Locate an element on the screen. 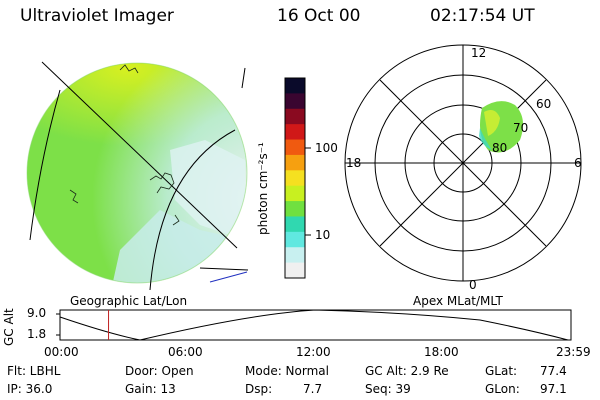 The width and height of the screenshot is (600, 400). date-label: 16 Oct 00 is located at coordinates (319, 16).